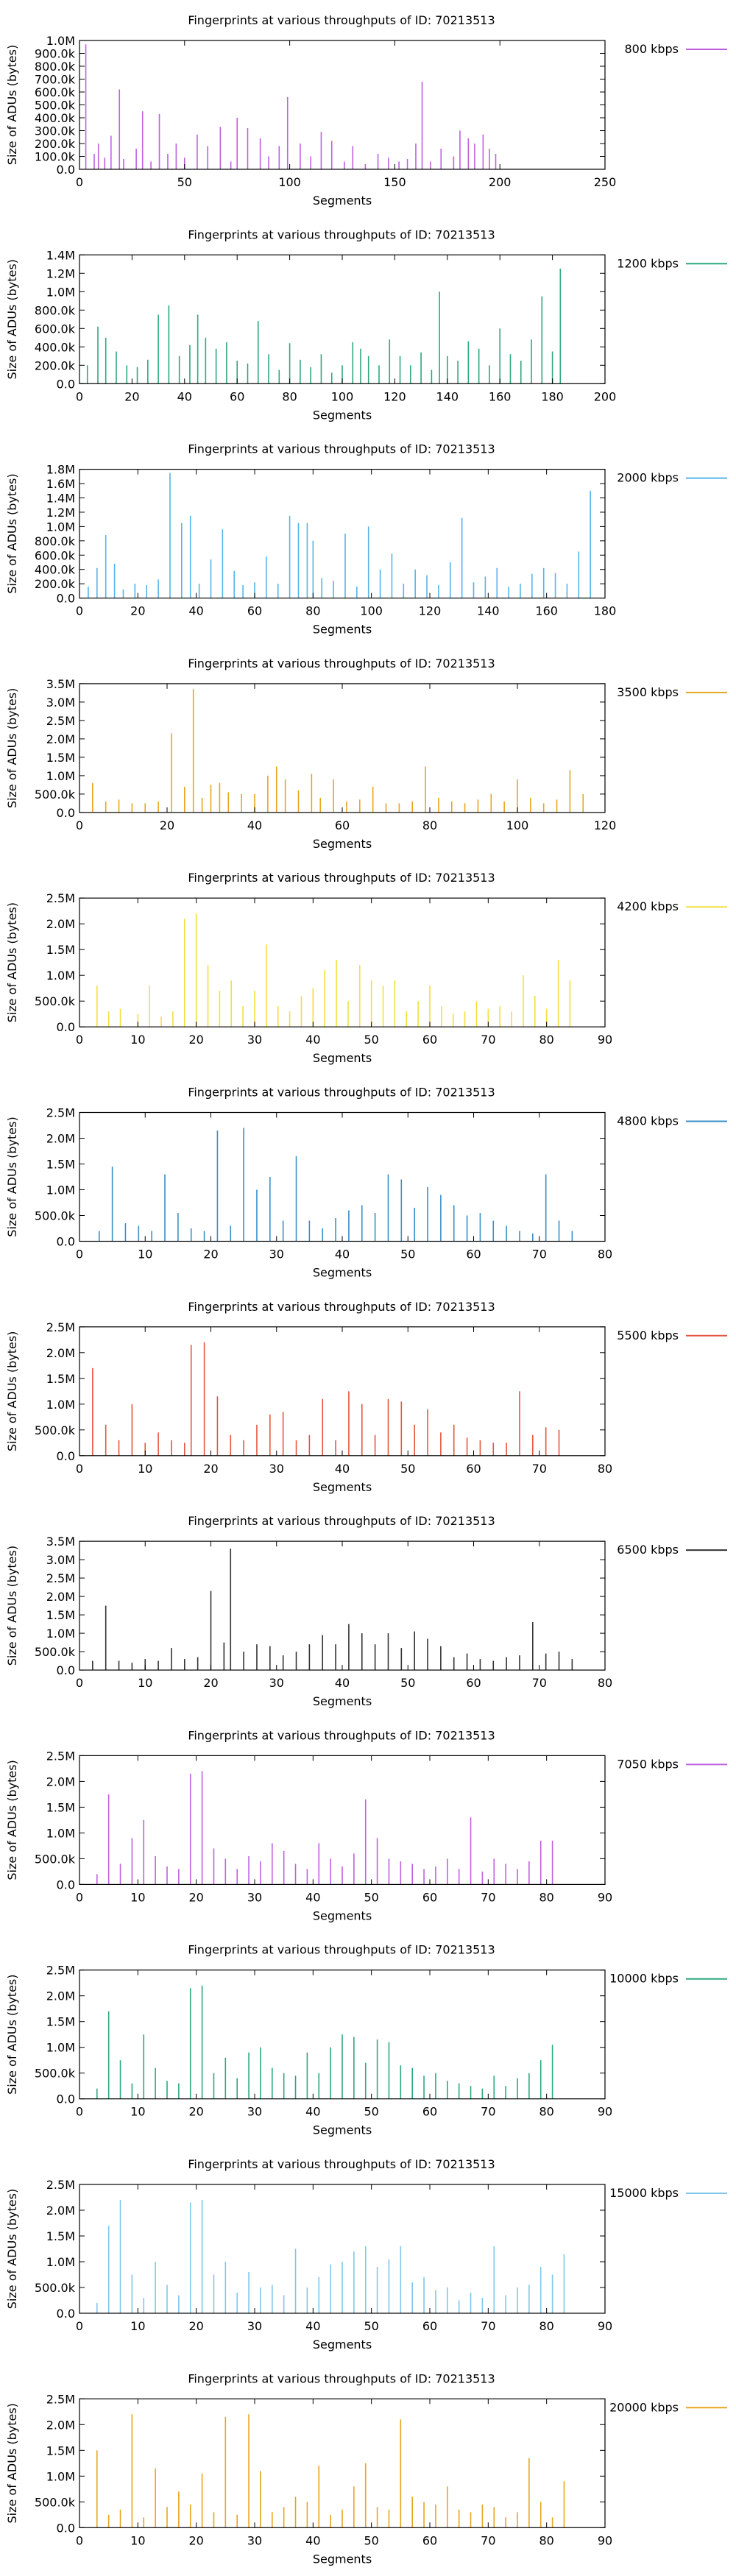 This screenshot has width=736, height=2576. I want to click on x-tick-label: 70, so click(488, 2540).